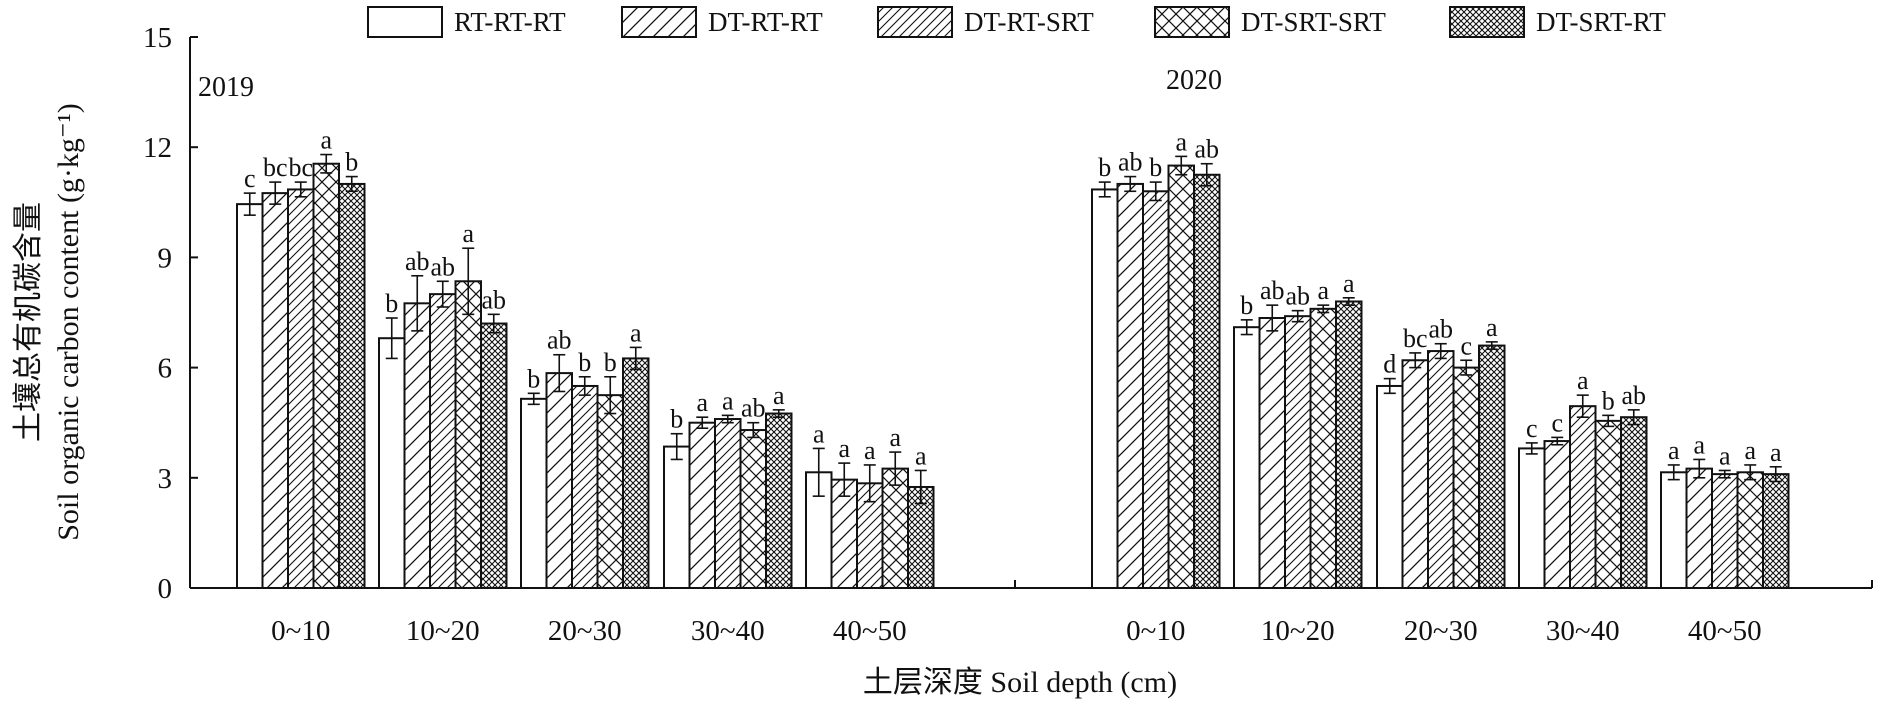 This screenshot has height=705, width=1890. Describe the element at coordinates (165, 479) in the screenshot. I see `y-tick-label: 3` at that location.